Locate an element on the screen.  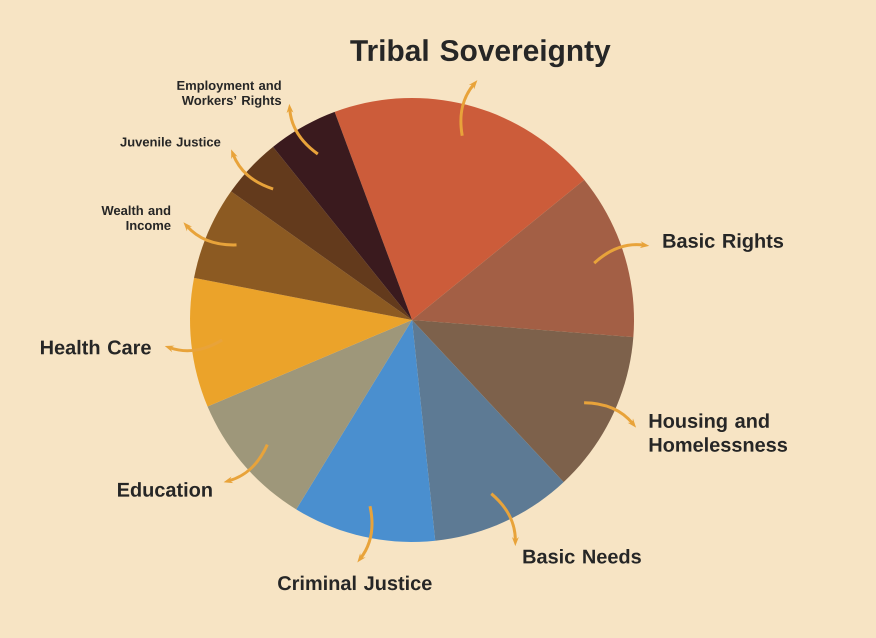
slice-label: Tribal Sovereignty is located at coordinates (480, 53).